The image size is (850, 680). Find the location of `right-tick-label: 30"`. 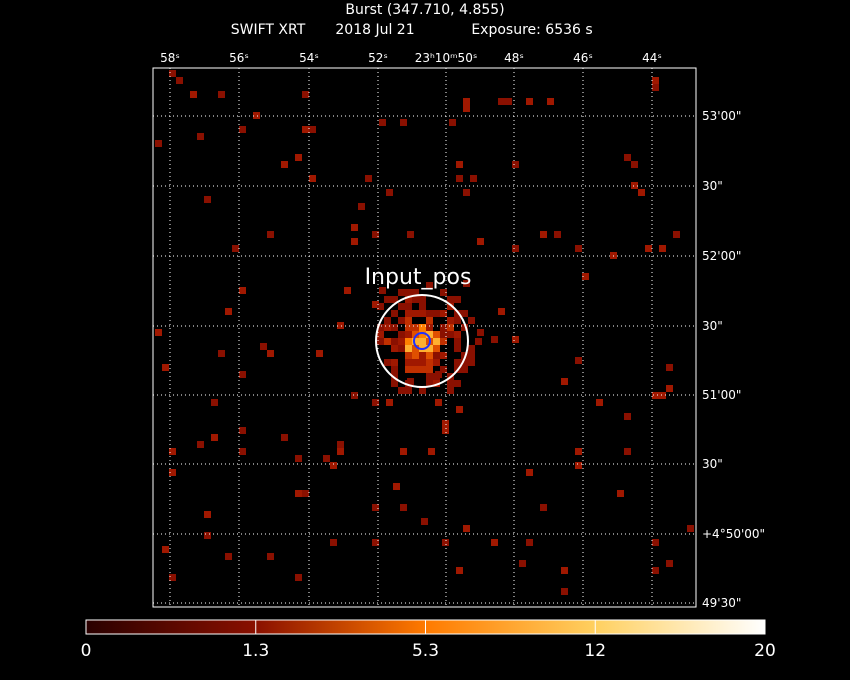

right-tick-label: 30" is located at coordinates (712, 464).